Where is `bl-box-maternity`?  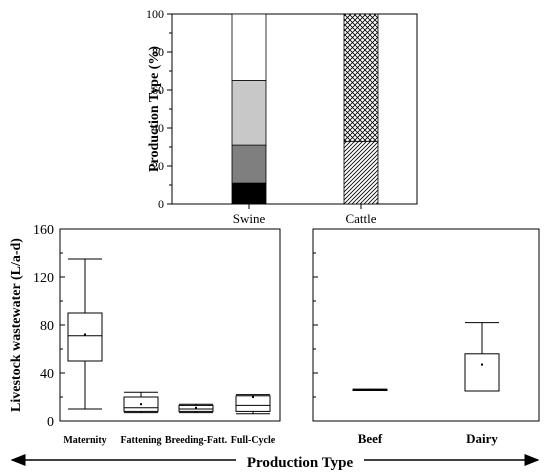 bl-box-maternity is located at coordinates (85, 334).